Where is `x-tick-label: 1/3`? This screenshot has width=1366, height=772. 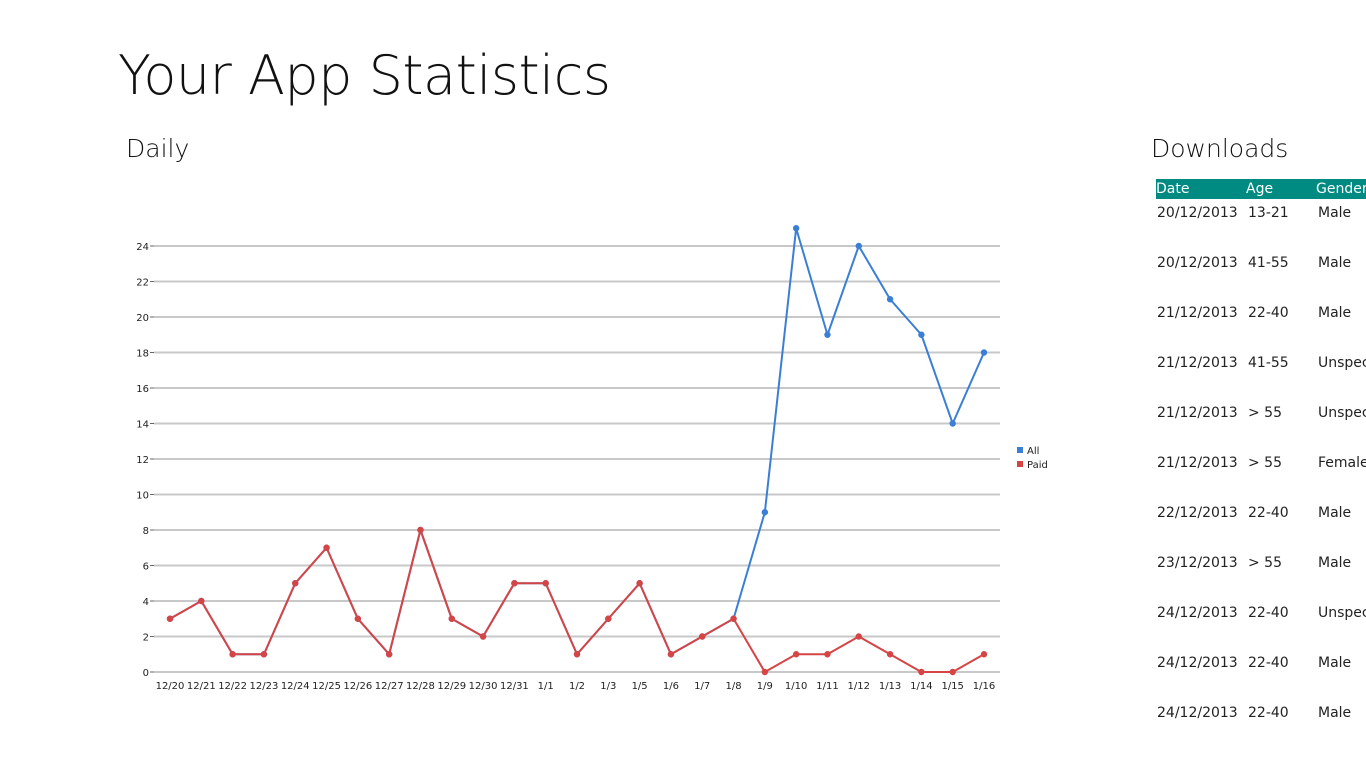
x-tick-label: 1/3 is located at coordinates (608, 686).